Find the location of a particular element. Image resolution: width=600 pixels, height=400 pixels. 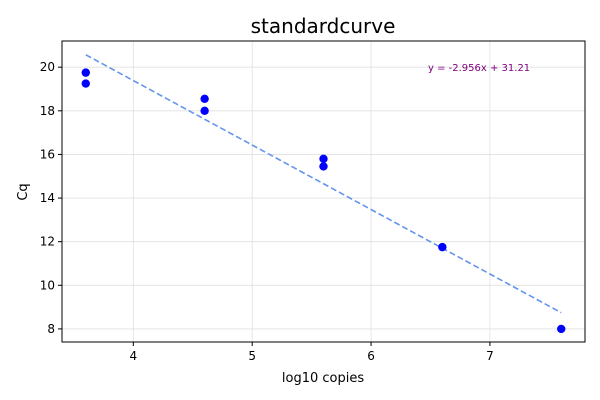

x-axis-ticks: 4 5 6 7 is located at coordinates (311, 352).